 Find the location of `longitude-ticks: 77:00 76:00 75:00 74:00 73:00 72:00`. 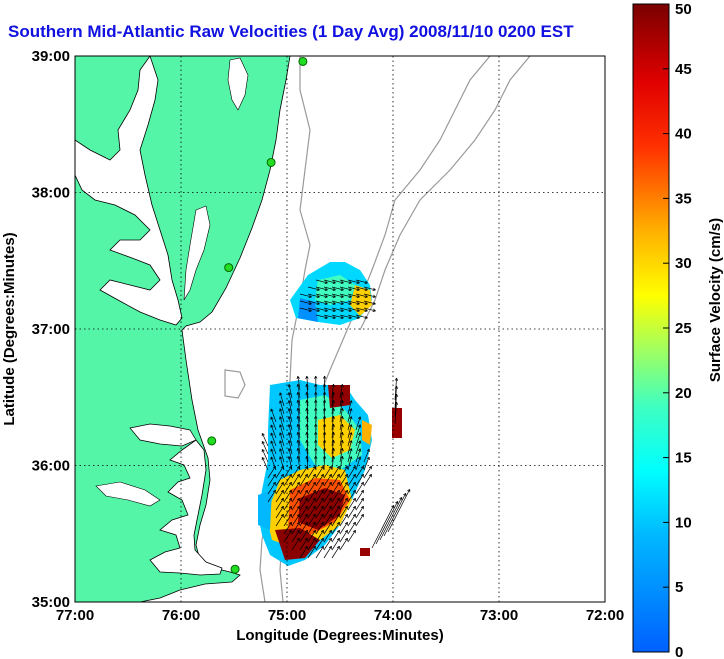

longitude-ticks: 77:00 76:00 75:00 74:00 73:00 72:00 is located at coordinates (340, 615).